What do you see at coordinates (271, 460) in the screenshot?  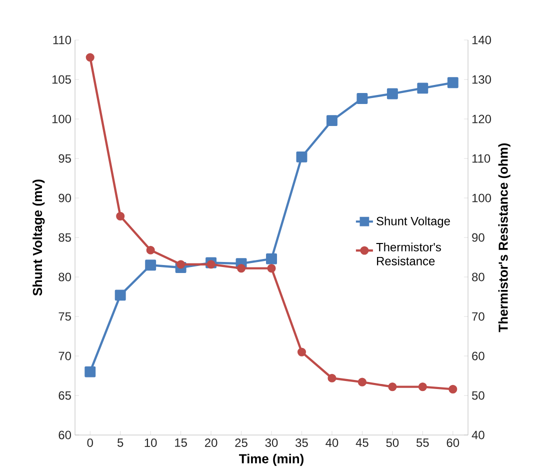 I see `x-axis-title: Time (min)` at bounding box center [271, 460].